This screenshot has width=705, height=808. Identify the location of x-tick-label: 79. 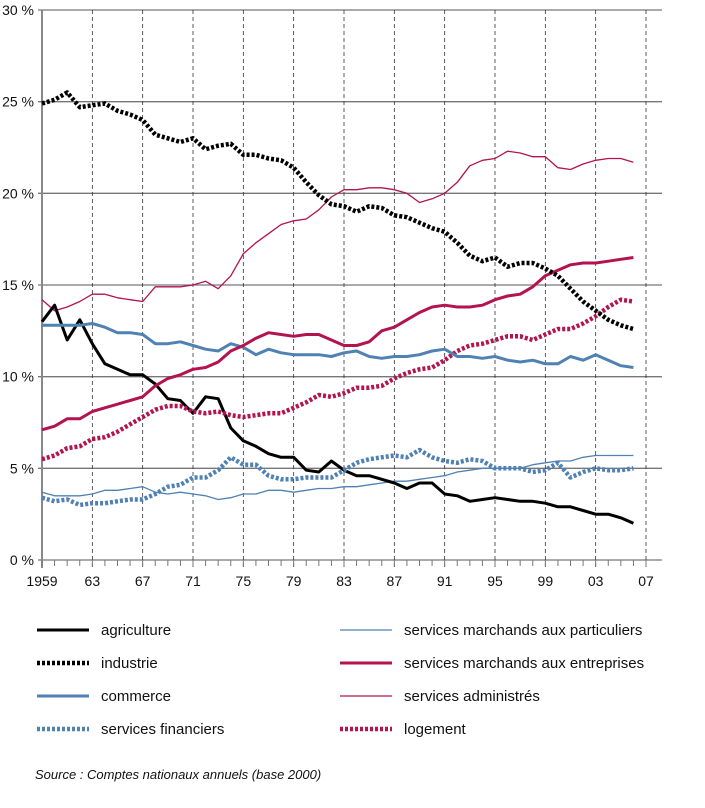
(294, 581).